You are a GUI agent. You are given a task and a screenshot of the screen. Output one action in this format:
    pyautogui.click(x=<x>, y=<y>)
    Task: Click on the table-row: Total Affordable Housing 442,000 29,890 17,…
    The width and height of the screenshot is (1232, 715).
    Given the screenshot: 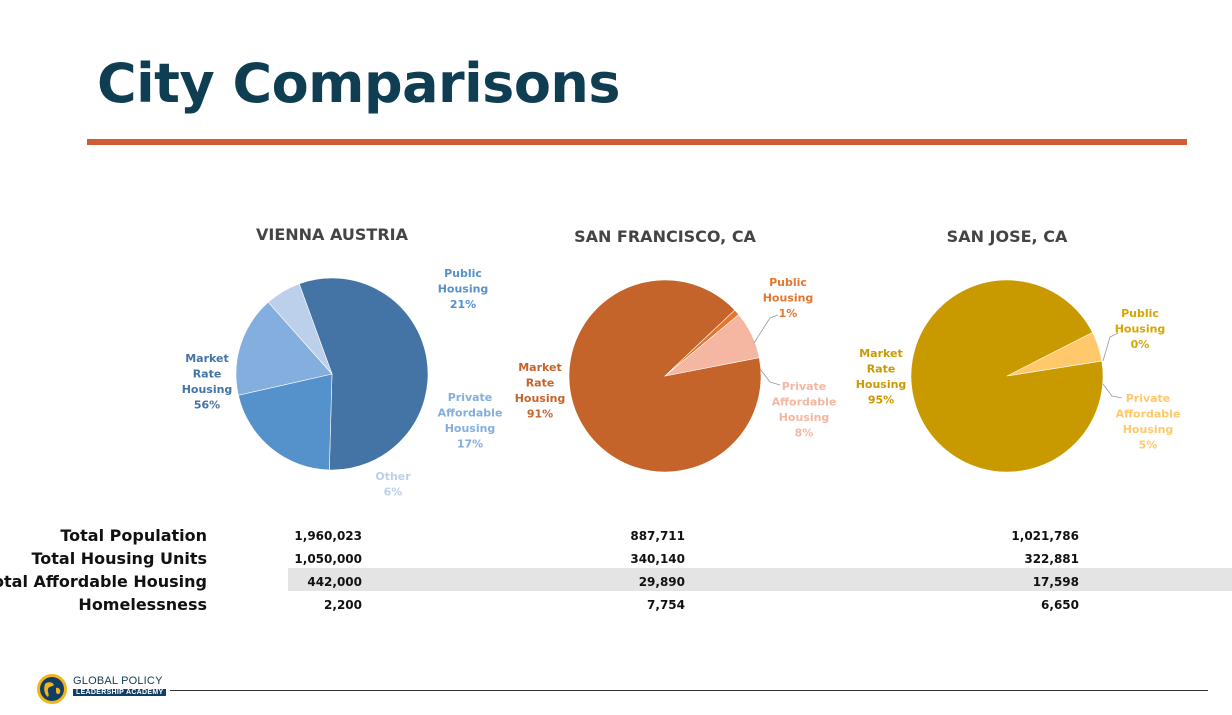 What is the action you would take?
    pyautogui.click(x=616, y=583)
    